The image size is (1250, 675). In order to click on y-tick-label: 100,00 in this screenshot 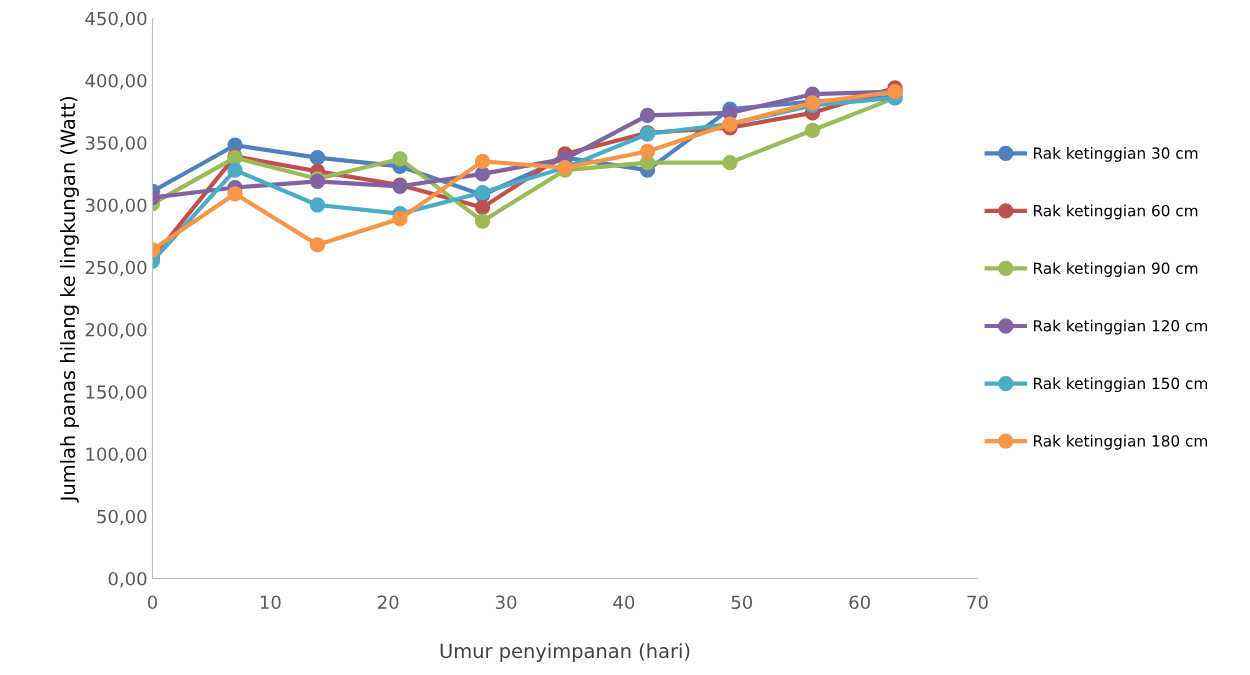, I will do `click(116, 455)`.